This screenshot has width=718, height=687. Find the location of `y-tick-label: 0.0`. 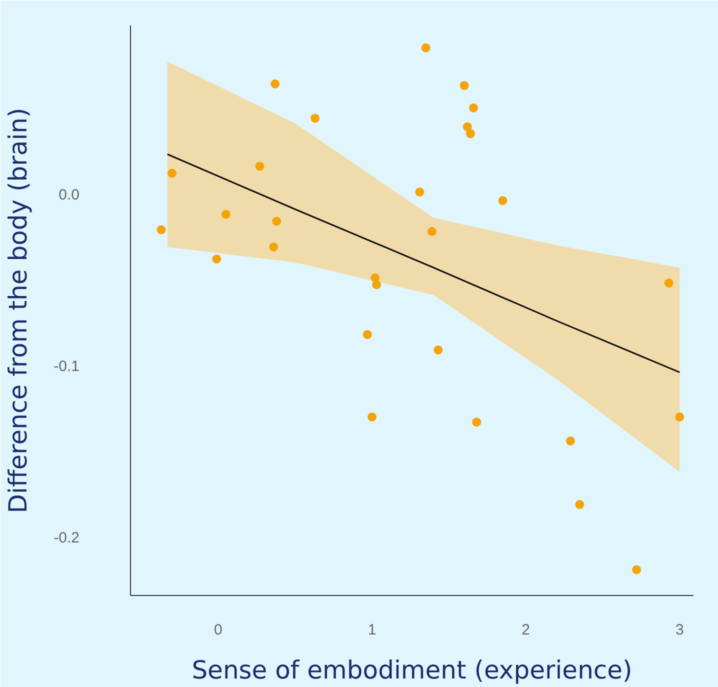

y-tick-label: 0.0 is located at coordinates (69, 195).